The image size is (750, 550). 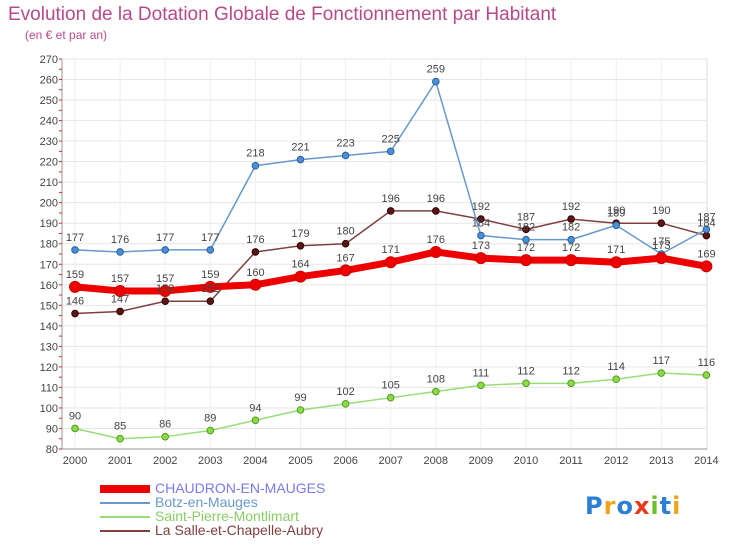 What do you see at coordinates (49, 163) in the screenshot?
I see `y-tick-label: 220` at bounding box center [49, 163].